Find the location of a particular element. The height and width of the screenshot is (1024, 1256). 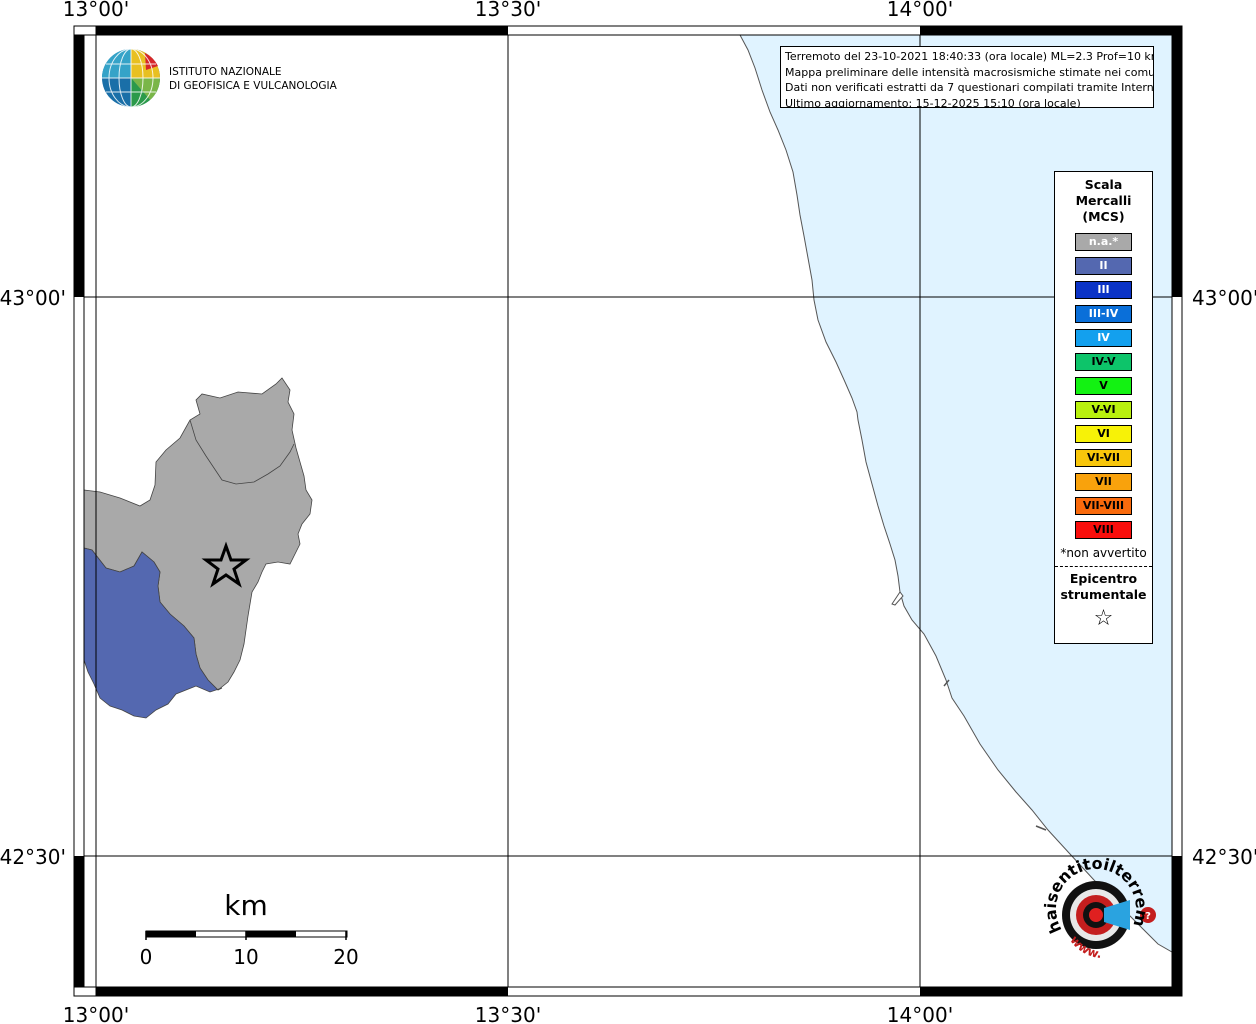

legend-swatch: III is located at coordinates (1103, 290).